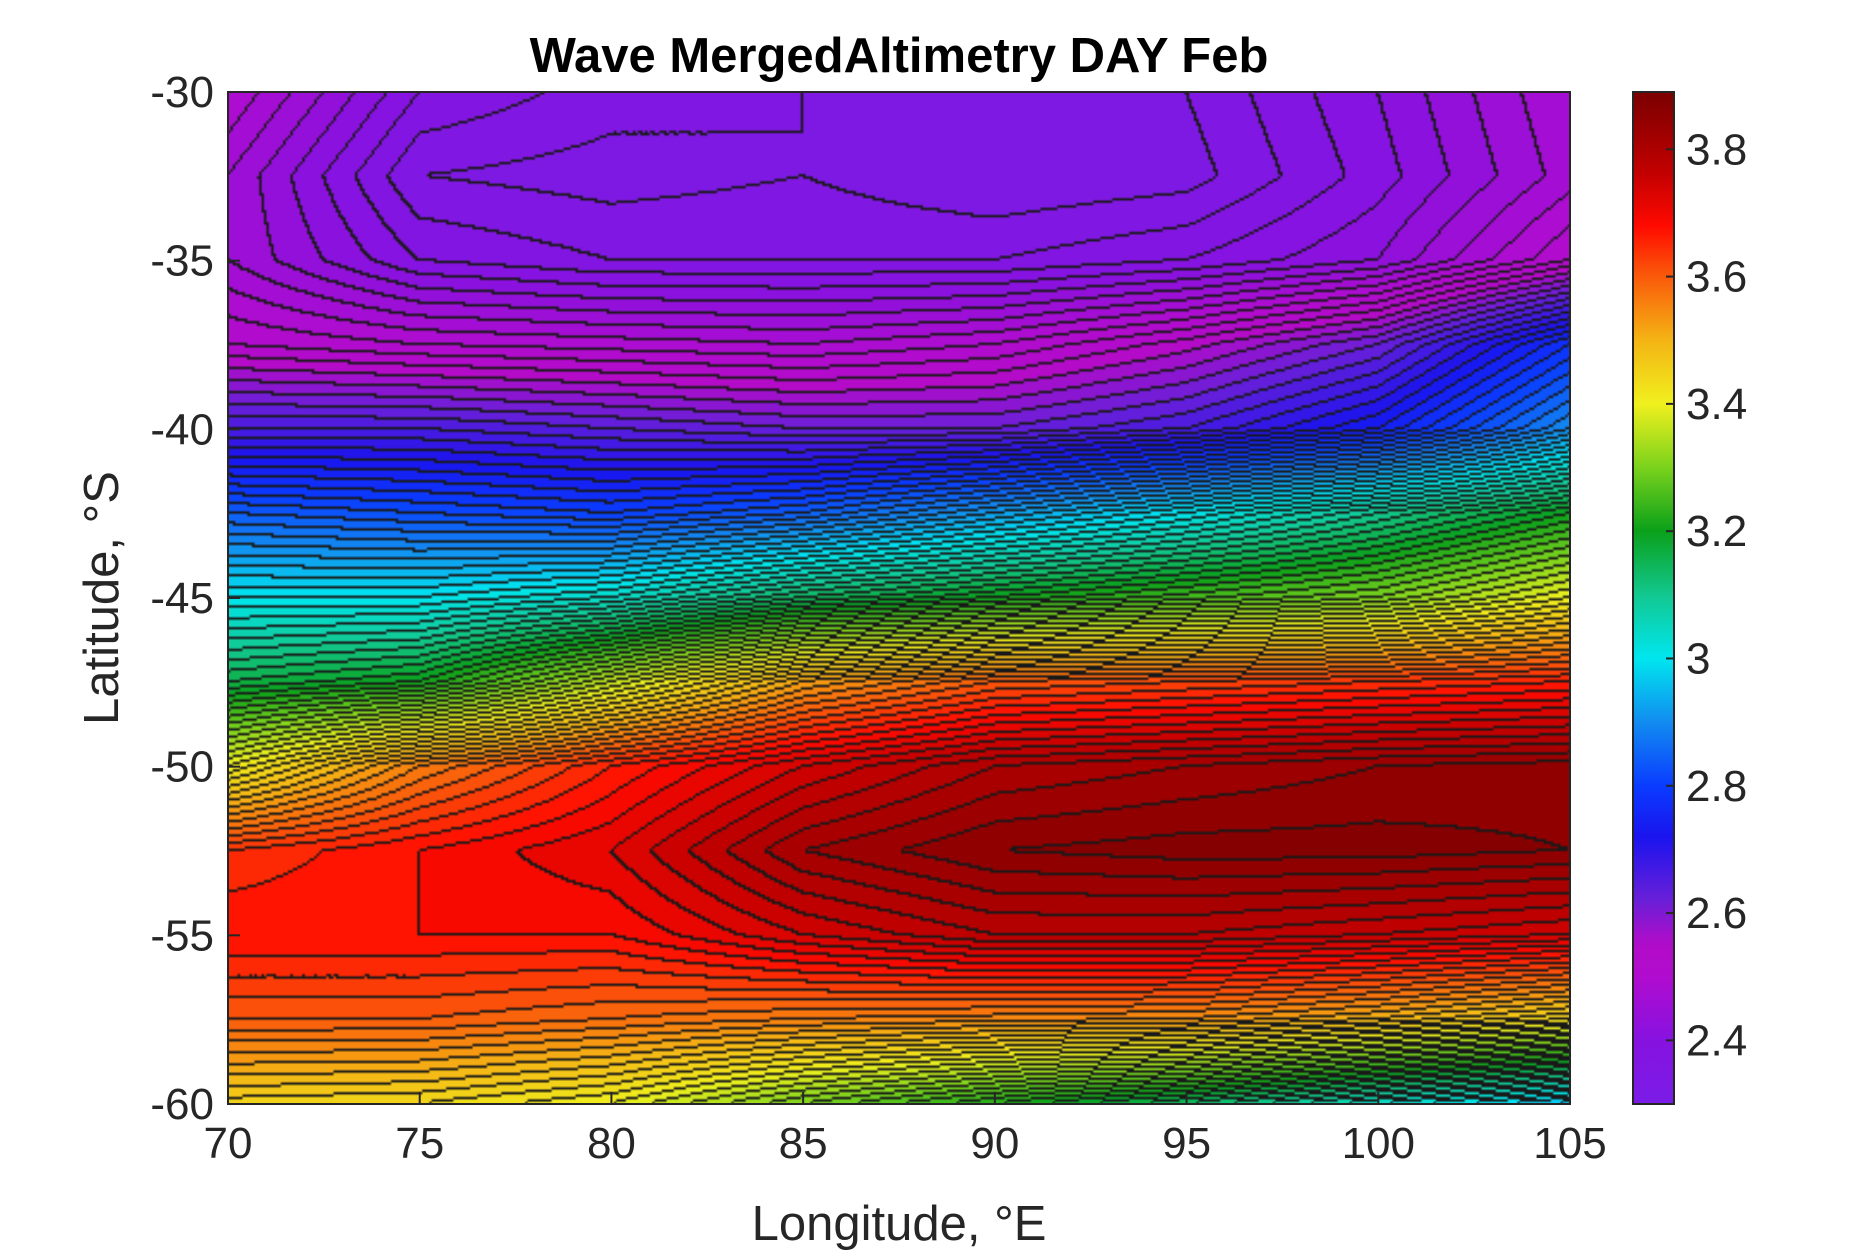 The height and width of the screenshot is (1250, 1875). Describe the element at coordinates (611, 1143) in the screenshot. I see `x-tick-label: 80` at that location.